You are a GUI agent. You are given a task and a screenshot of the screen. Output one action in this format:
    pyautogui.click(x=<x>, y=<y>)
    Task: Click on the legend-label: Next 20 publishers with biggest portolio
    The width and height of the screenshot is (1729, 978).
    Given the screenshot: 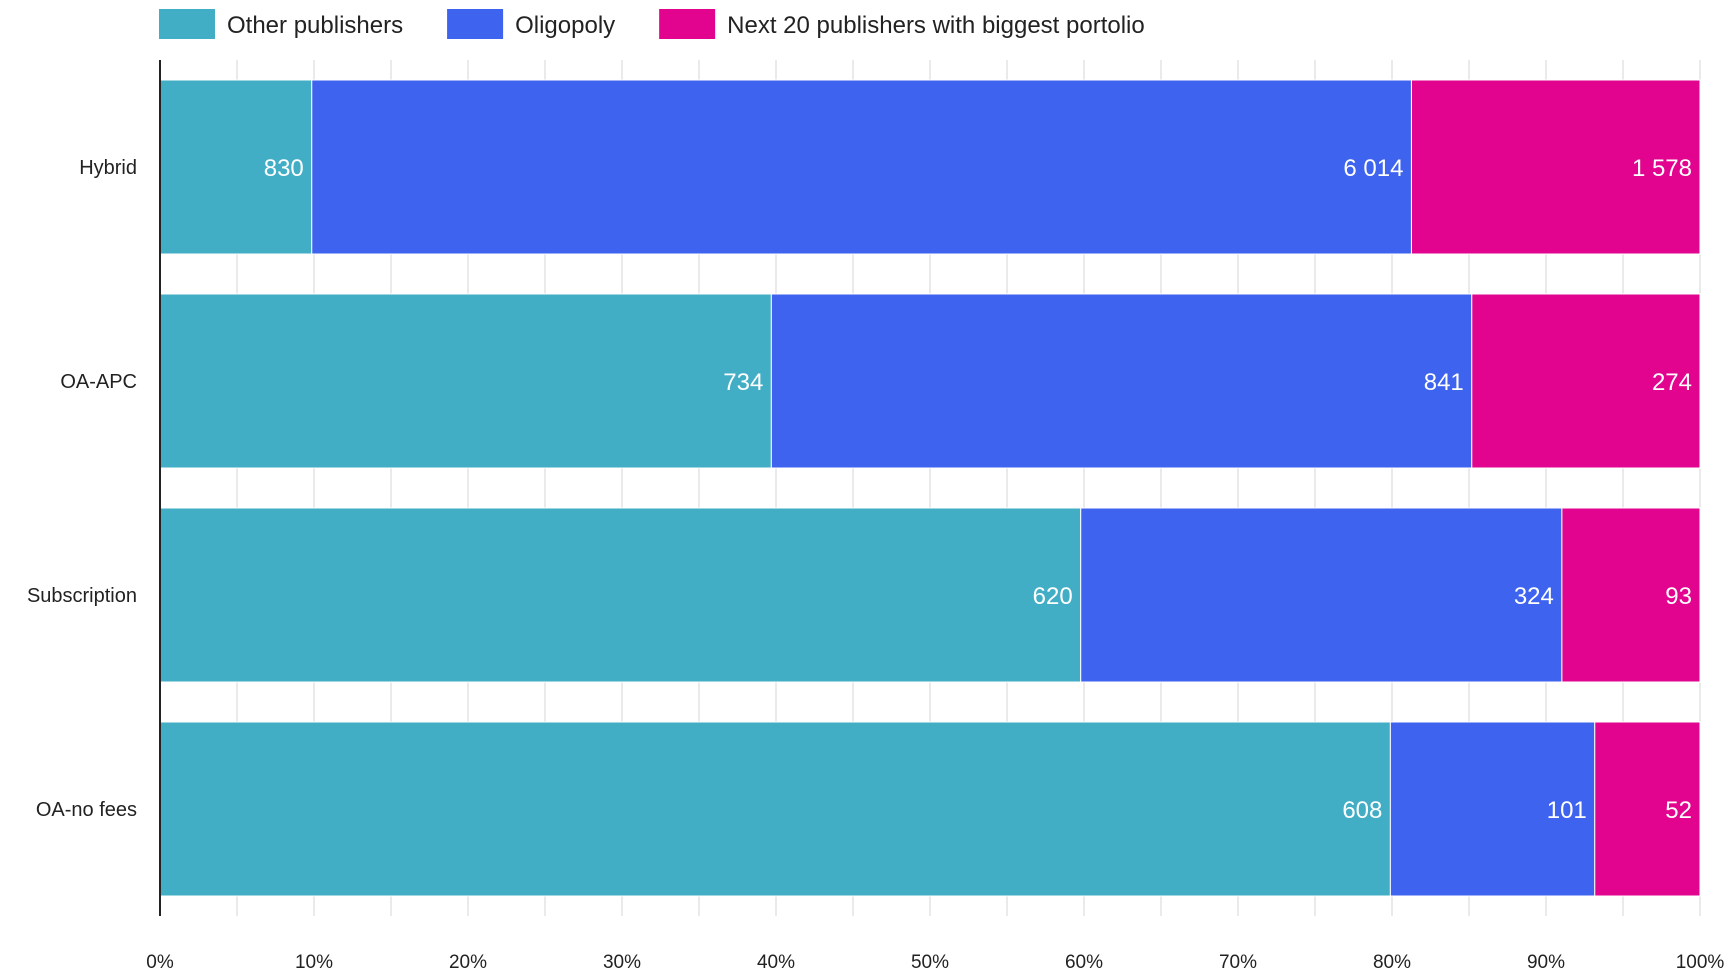 What is the action you would take?
    pyautogui.click(x=936, y=25)
    